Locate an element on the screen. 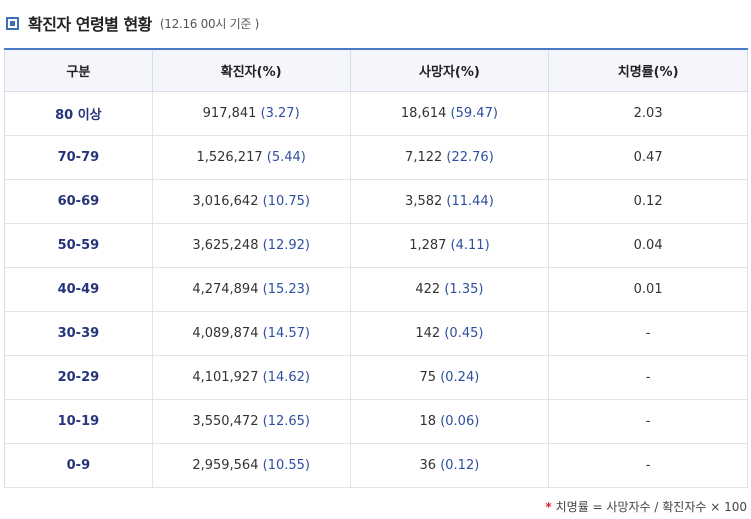 This screenshot has height=519, width=751. table-row: 40-49 4,274,894 (15.23) 422 (1.35) 0.01 is located at coordinates (376, 289).